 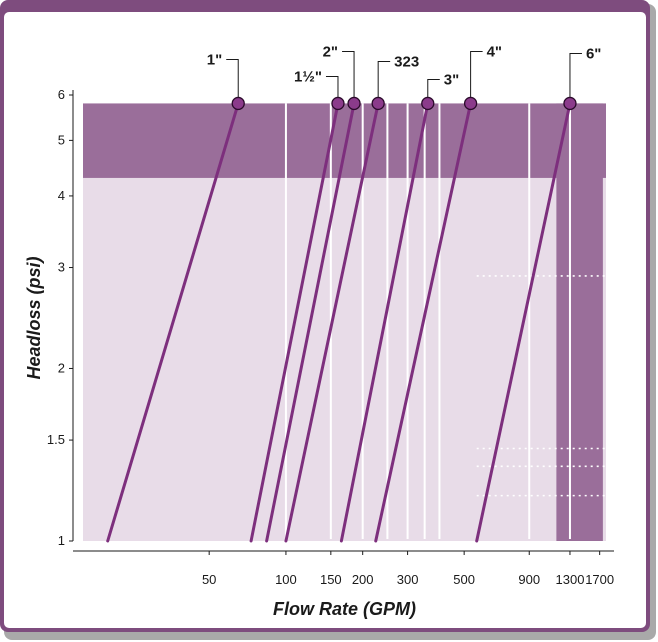 I want to click on y-tick-label: 3, so click(x=61, y=267).